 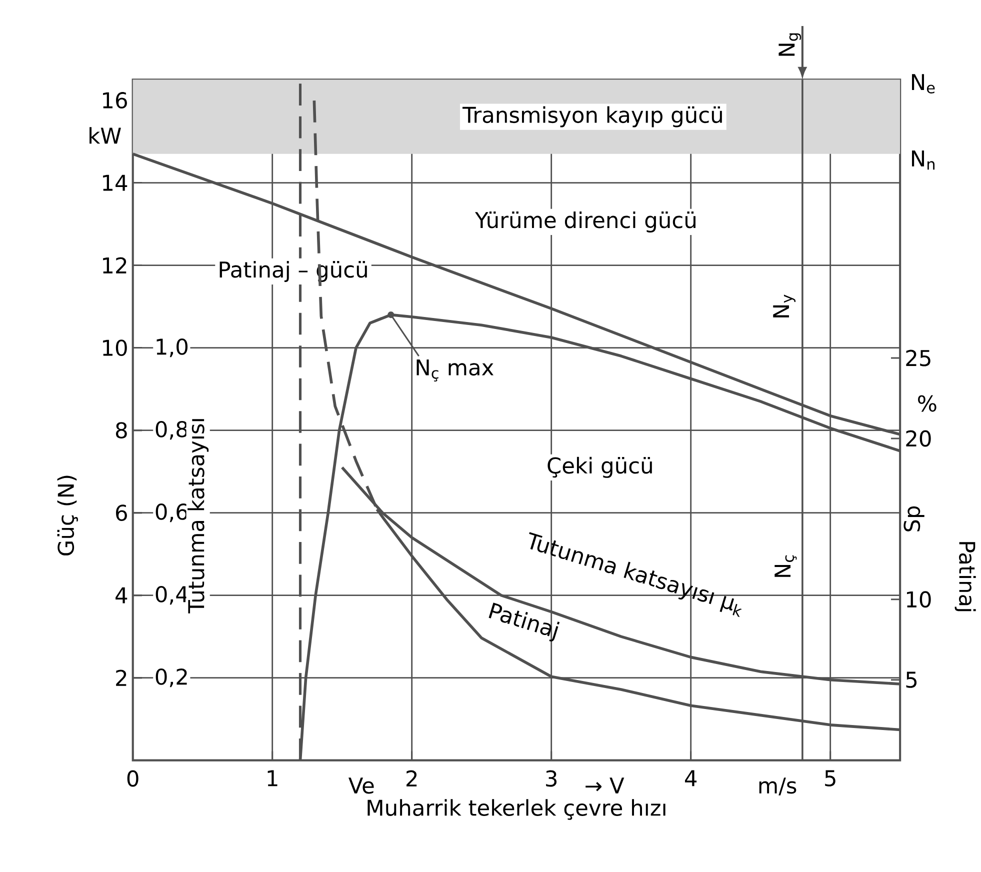 I want to click on y-axis-title: Güç (N), so click(x=67, y=516).